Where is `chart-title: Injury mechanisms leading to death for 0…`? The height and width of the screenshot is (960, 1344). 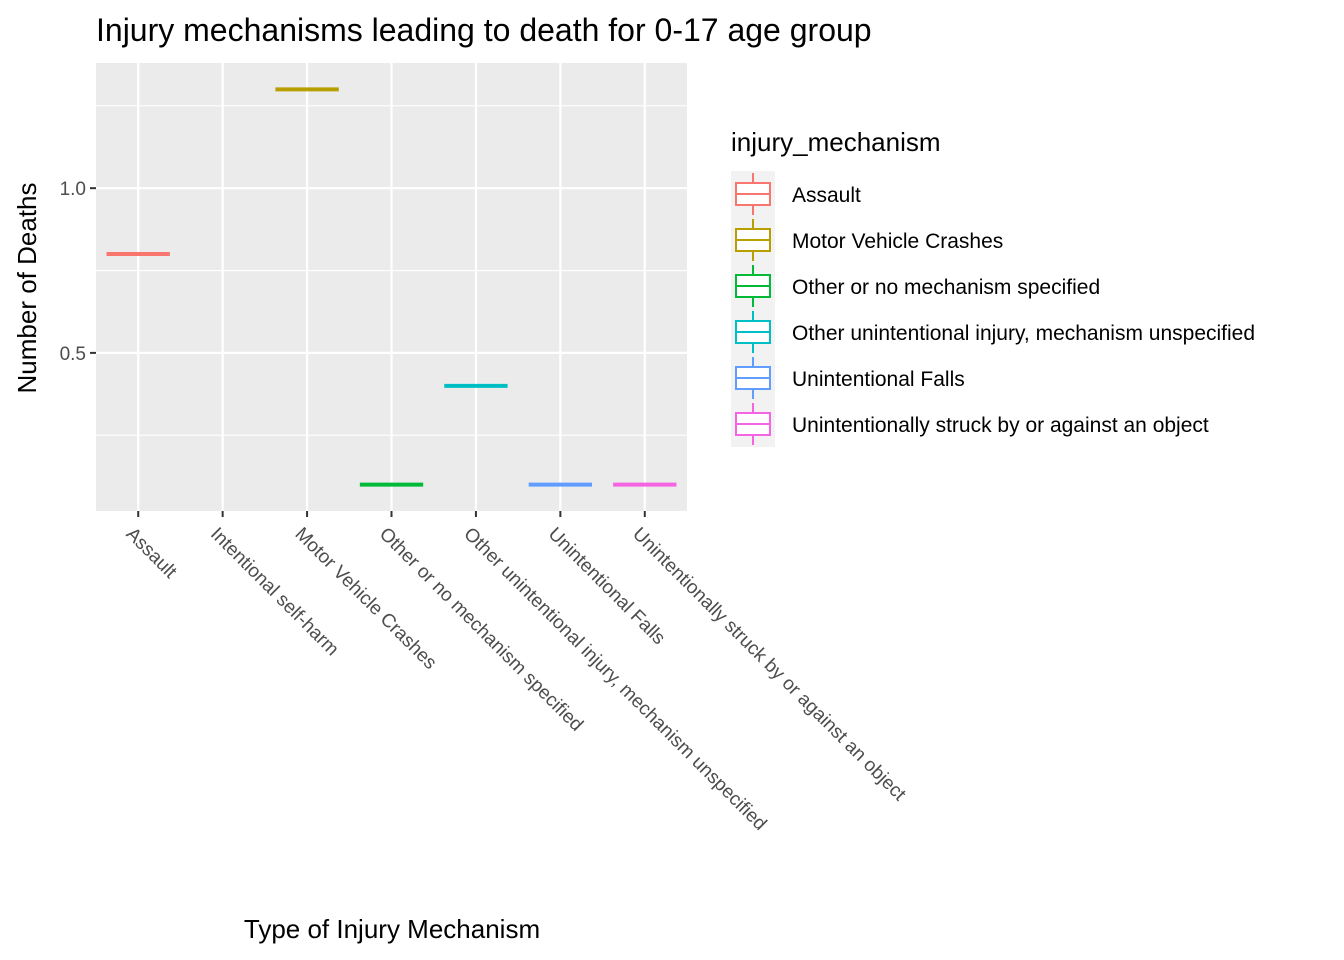 chart-title: Injury mechanisms leading to death for 0… is located at coordinates (484, 30).